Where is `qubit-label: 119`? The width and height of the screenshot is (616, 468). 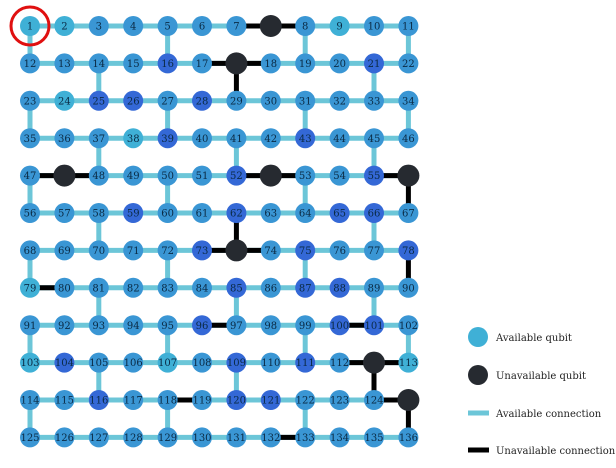
qubit-label: 119 is located at coordinates (201, 401).